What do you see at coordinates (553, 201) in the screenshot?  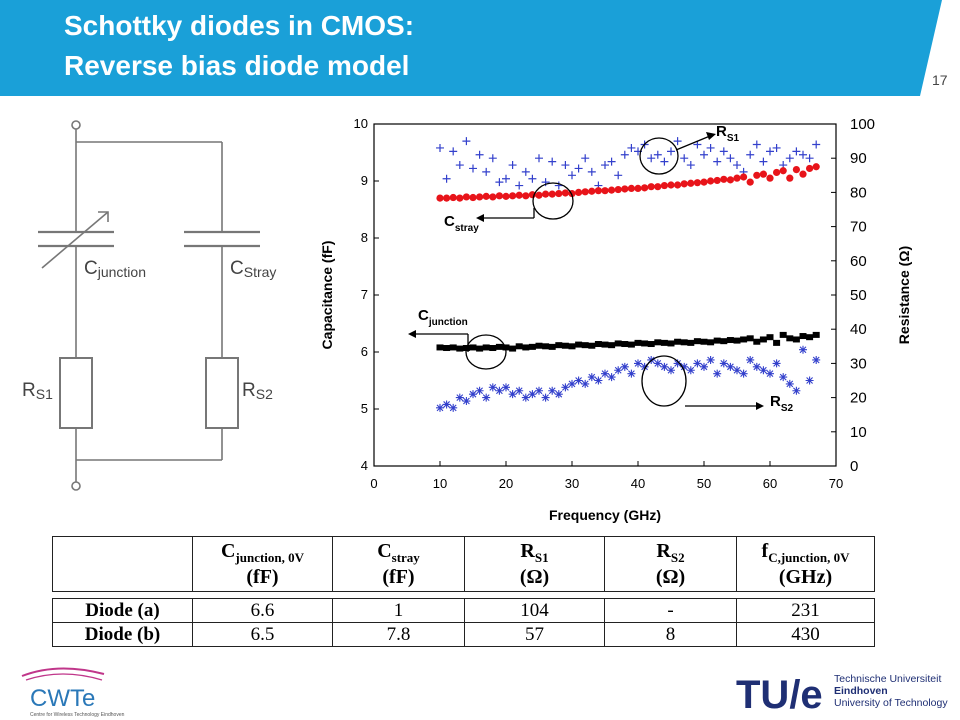 I see `callout-circle-cstray` at bounding box center [553, 201].